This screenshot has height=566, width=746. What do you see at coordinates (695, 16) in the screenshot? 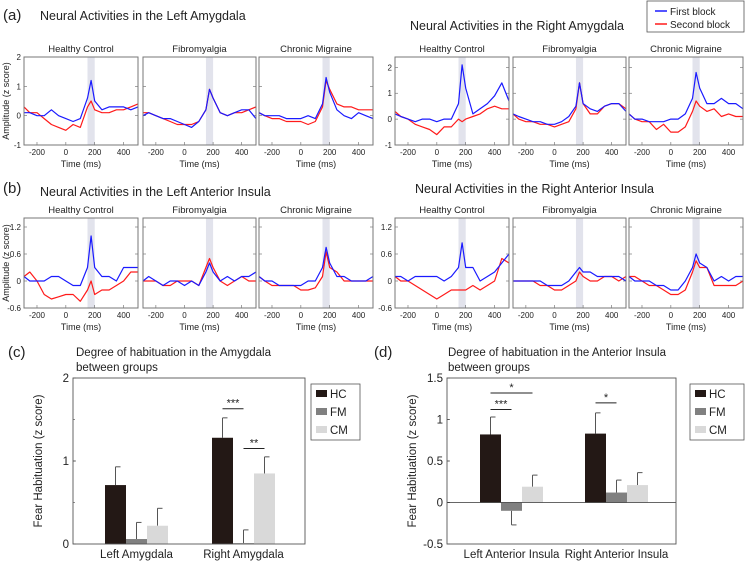
I see `legend: First block Second block` at bounding box center [695, 16].